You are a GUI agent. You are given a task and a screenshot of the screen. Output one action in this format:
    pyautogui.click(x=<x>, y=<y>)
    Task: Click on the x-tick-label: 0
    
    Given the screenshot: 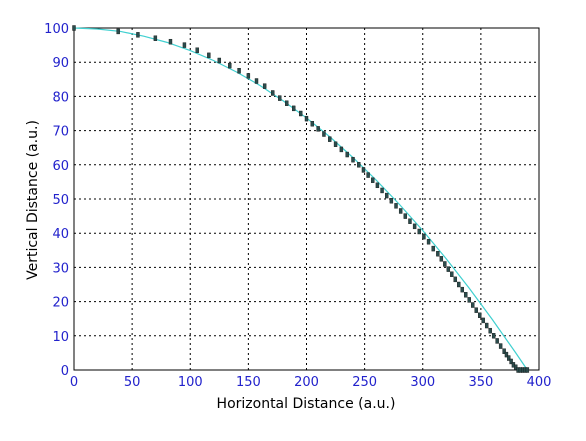 What is the action you would take?
    pyautogui.click(x=74, y=382)
    